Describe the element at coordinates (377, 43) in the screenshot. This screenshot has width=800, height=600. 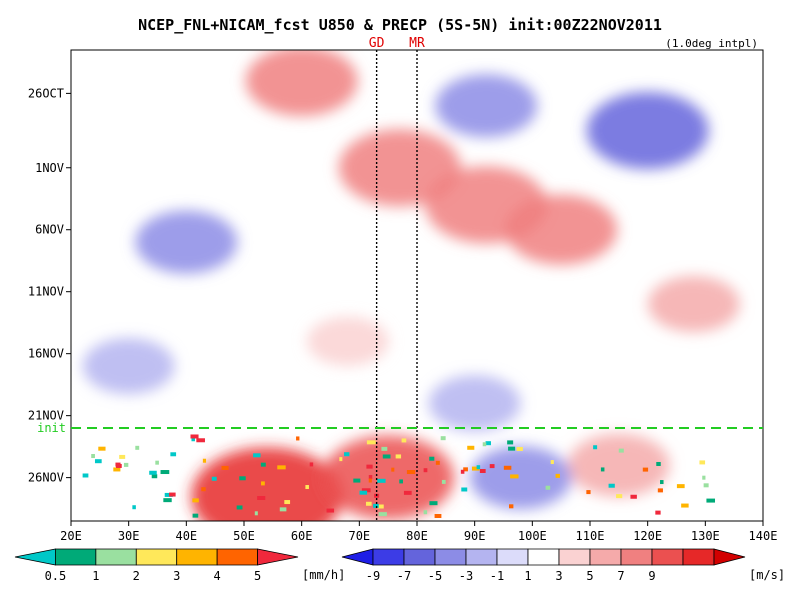
I see `marker-label: GD` at that location.